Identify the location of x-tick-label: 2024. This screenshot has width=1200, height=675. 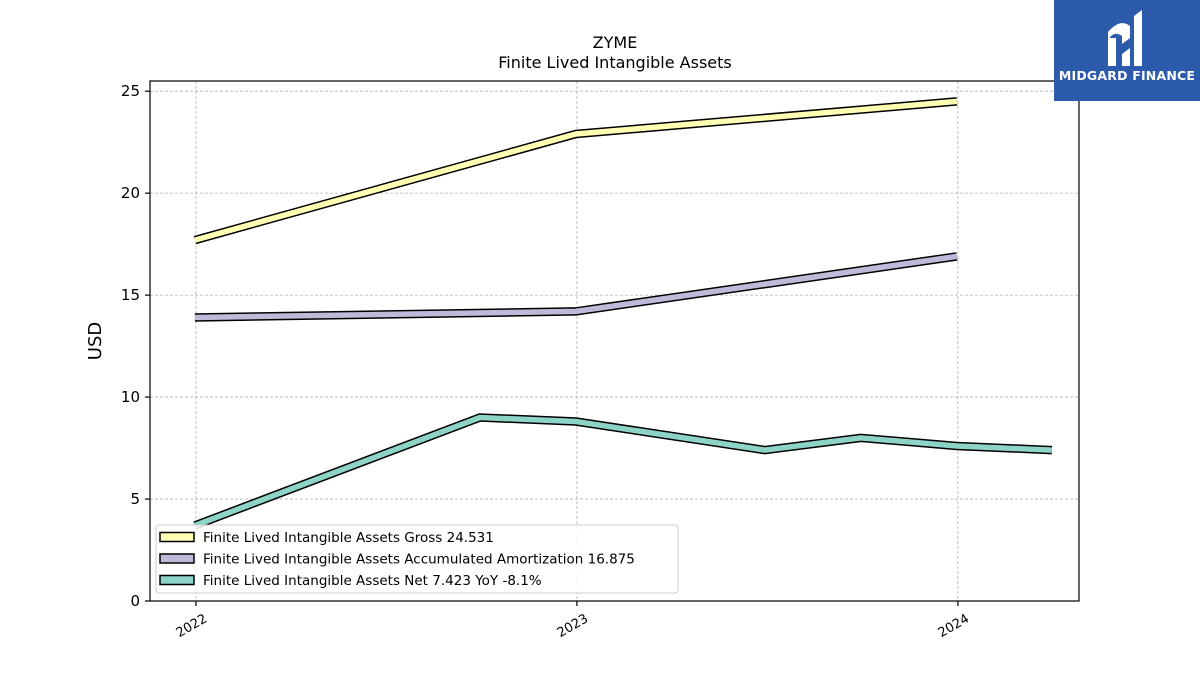
(954, 626).